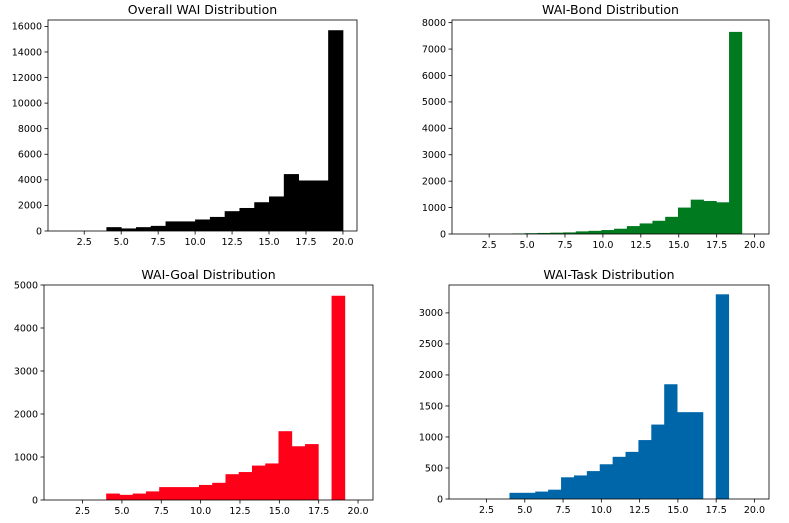 The image size is (789, 523). I want to click on chart-title: WAI-Goal Distribution, so click(208, 274).